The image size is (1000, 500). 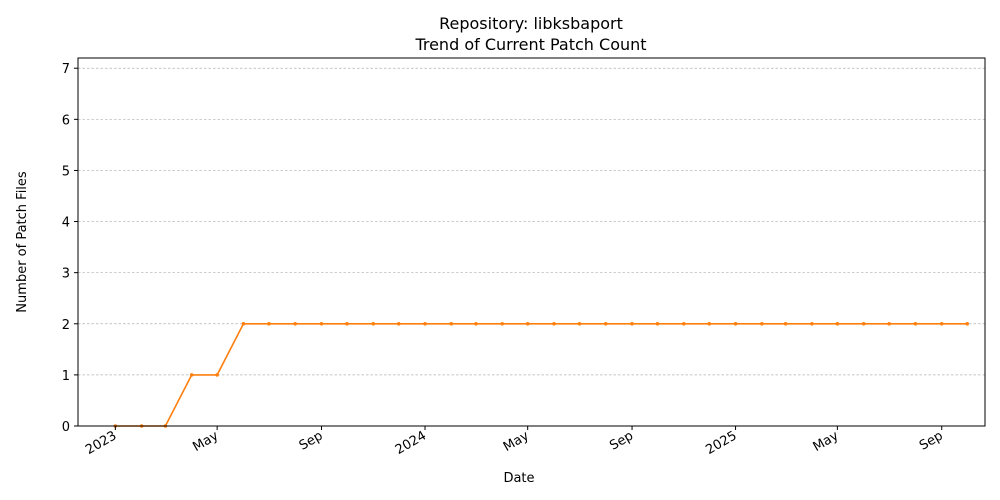 I want to click on y-tick-label: 0, so click(x=66, y=427).